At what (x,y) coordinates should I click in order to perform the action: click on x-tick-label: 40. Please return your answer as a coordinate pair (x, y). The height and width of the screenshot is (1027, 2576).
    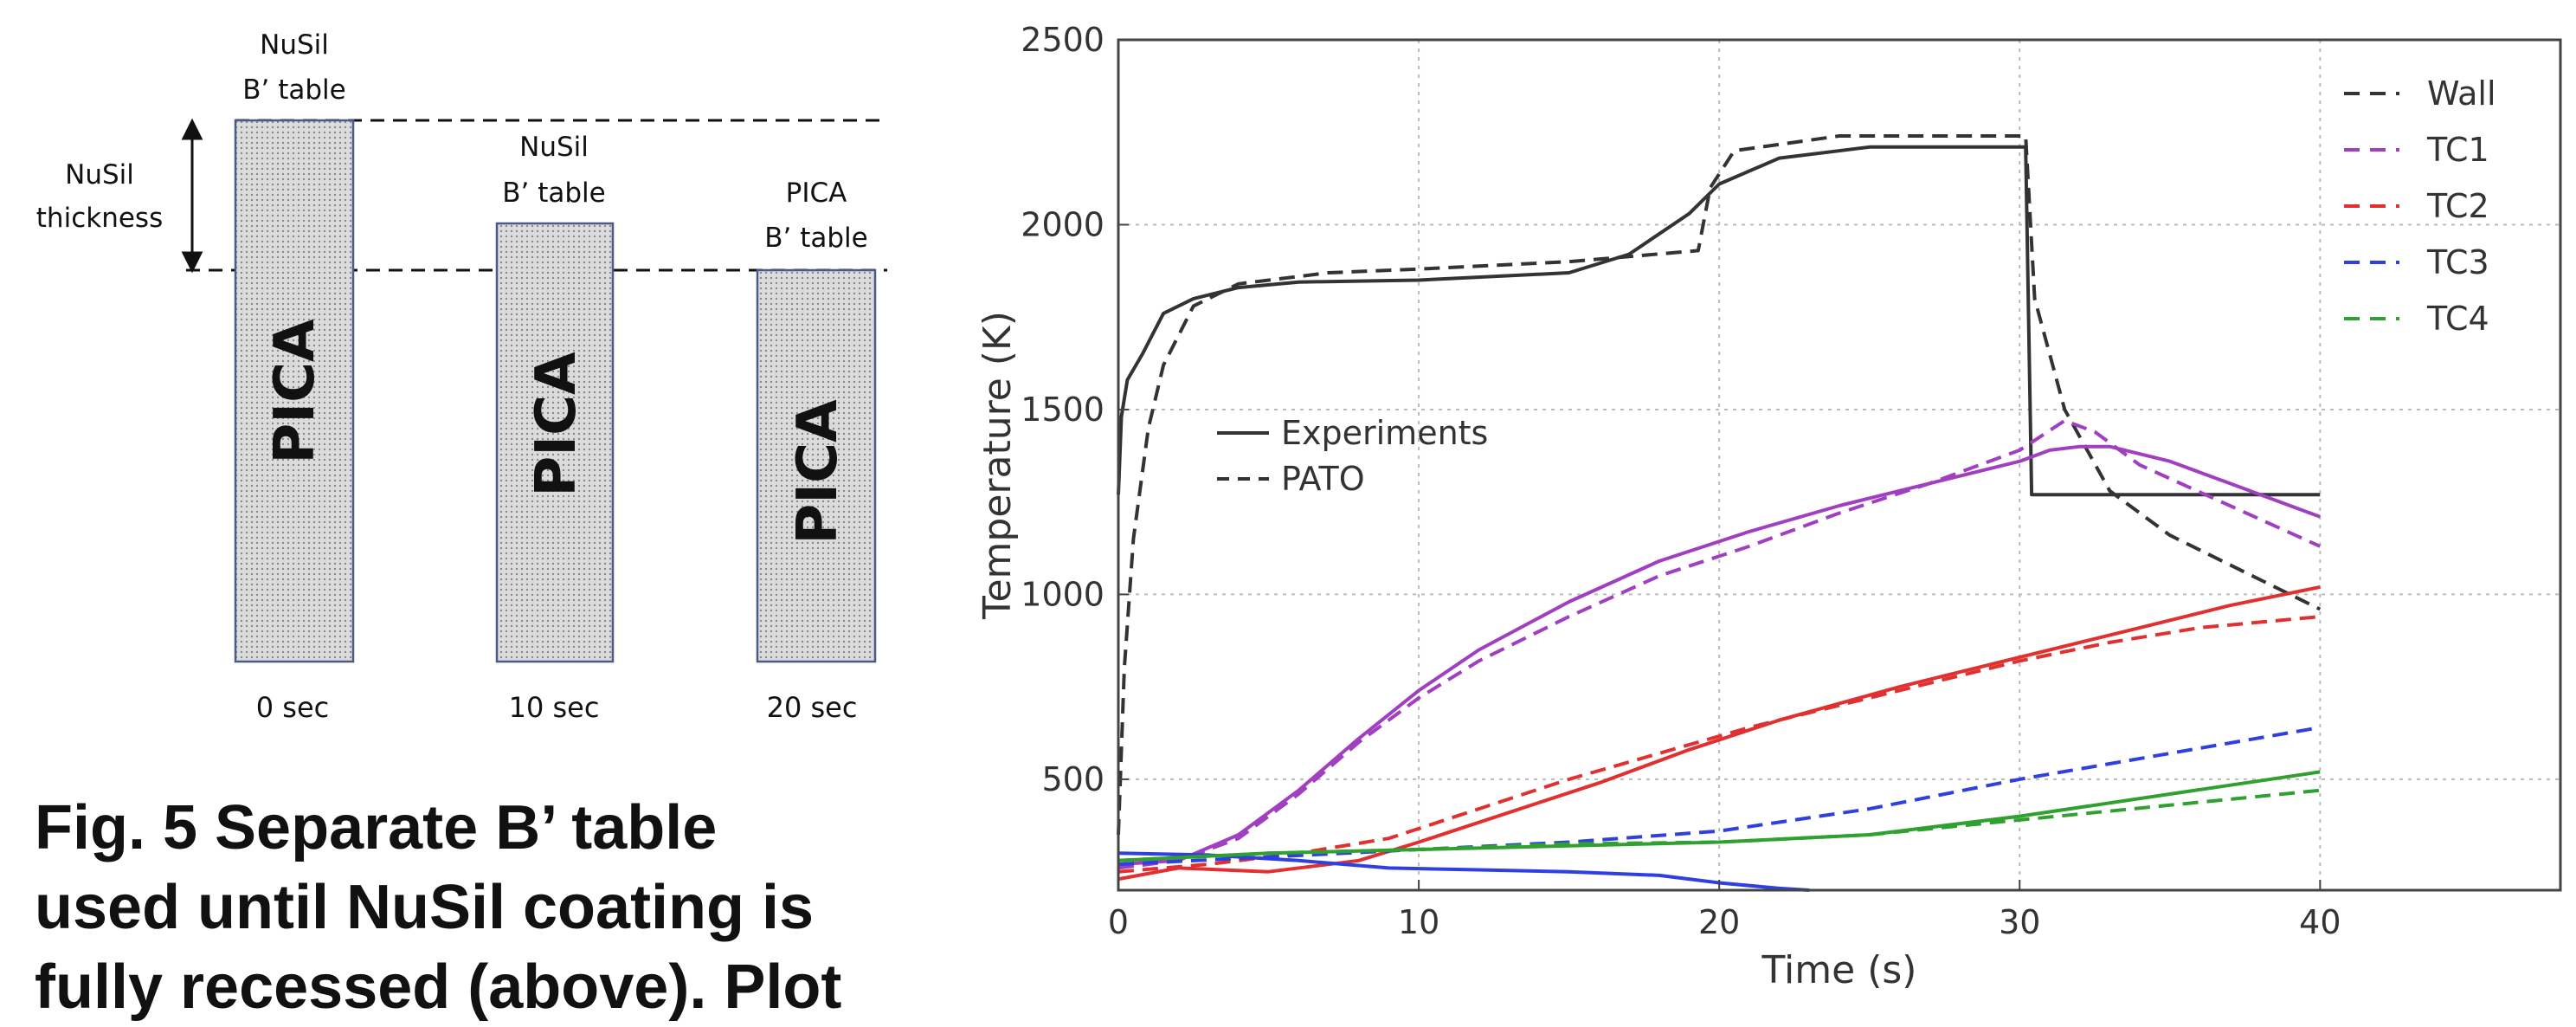
    Looking at the image, I should click on (2320, 922).